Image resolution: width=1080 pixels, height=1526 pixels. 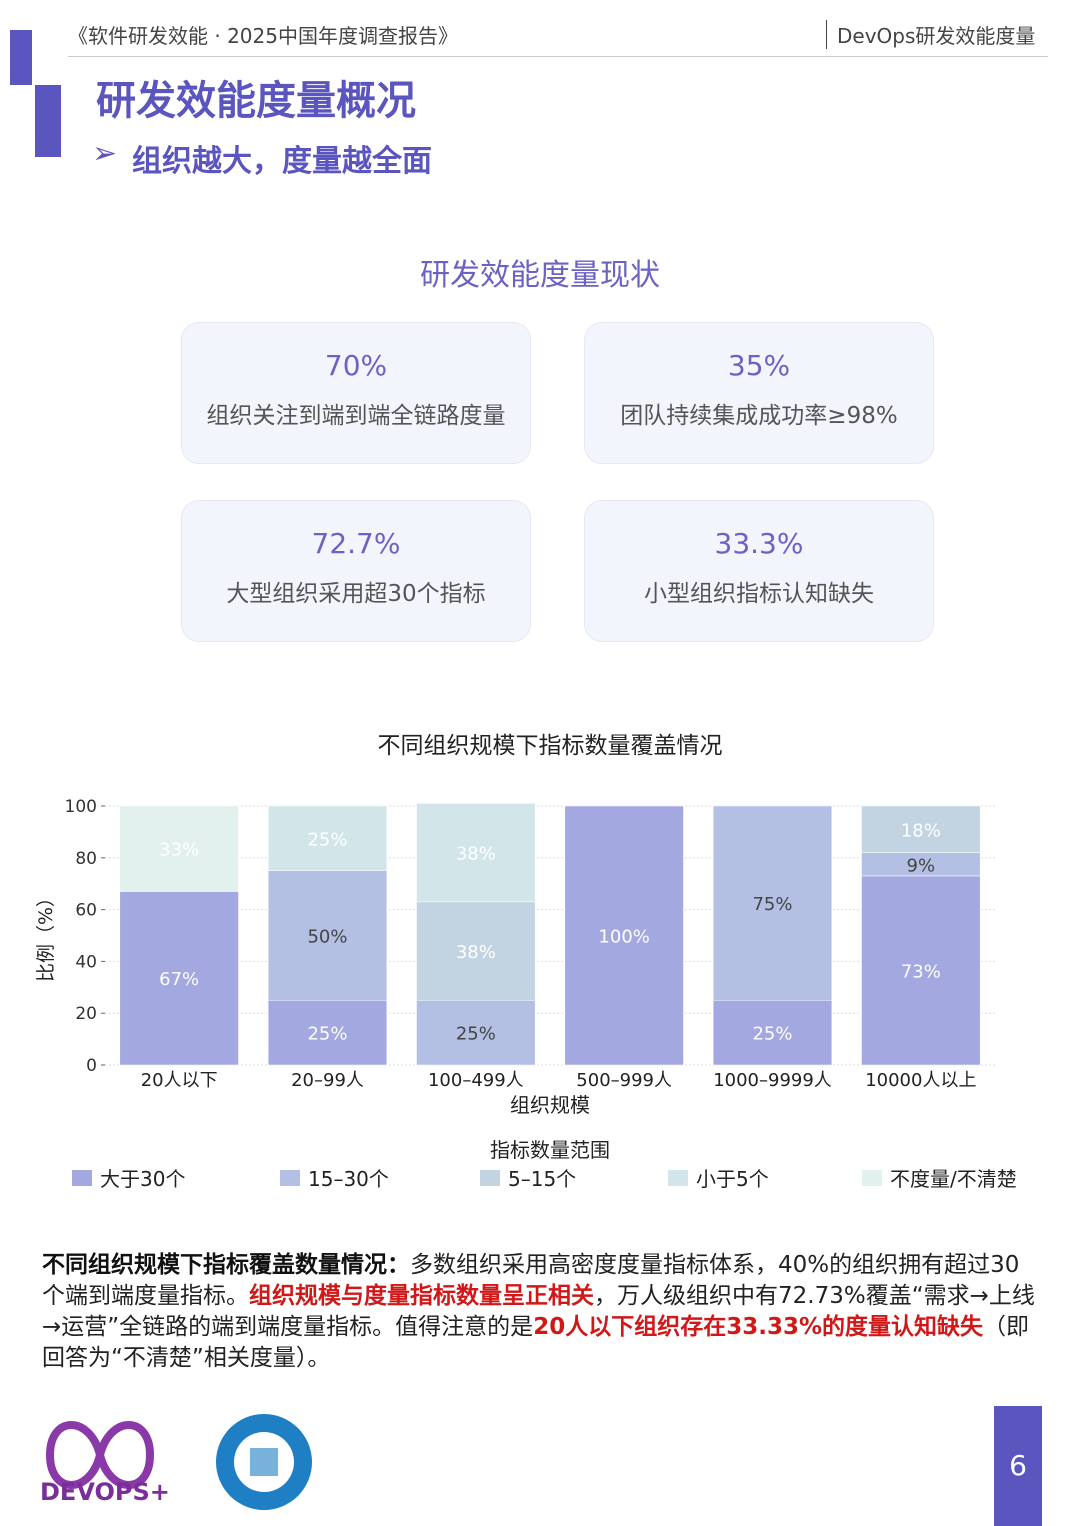 I want to click on y-tick-label: 0, so click(x=91, y=1066).